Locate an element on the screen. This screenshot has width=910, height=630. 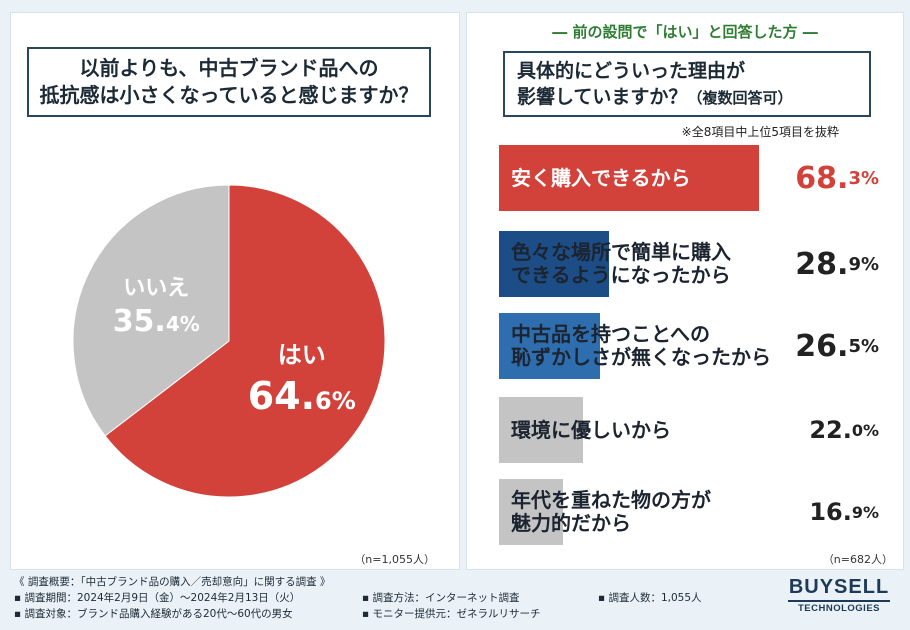
logo-main-text: BUYSELL is located at coordinates (839, 587).